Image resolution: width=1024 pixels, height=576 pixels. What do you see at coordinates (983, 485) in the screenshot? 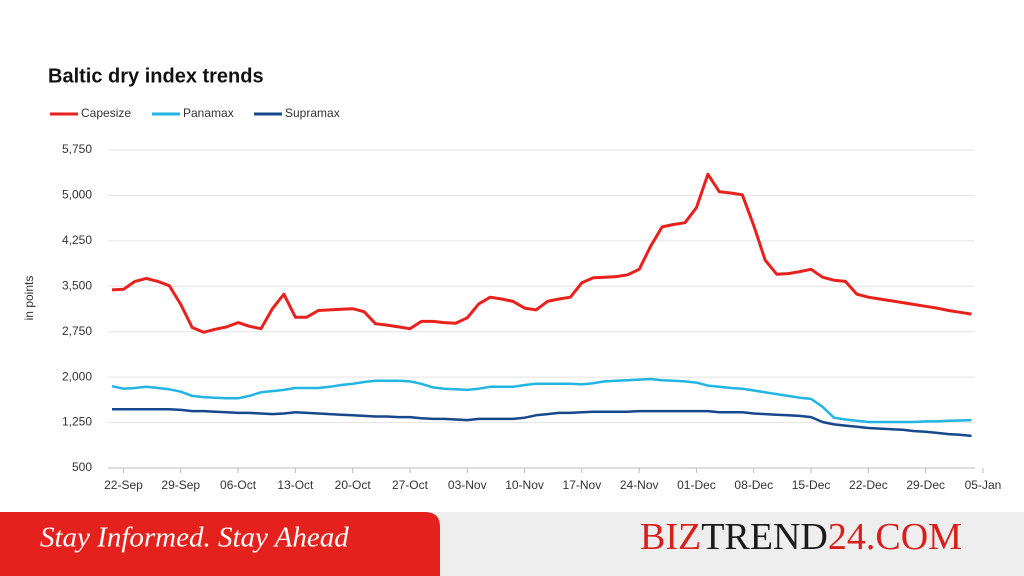
I see `x-tick-label: 05-Jan` at bounding box center [983, 485].